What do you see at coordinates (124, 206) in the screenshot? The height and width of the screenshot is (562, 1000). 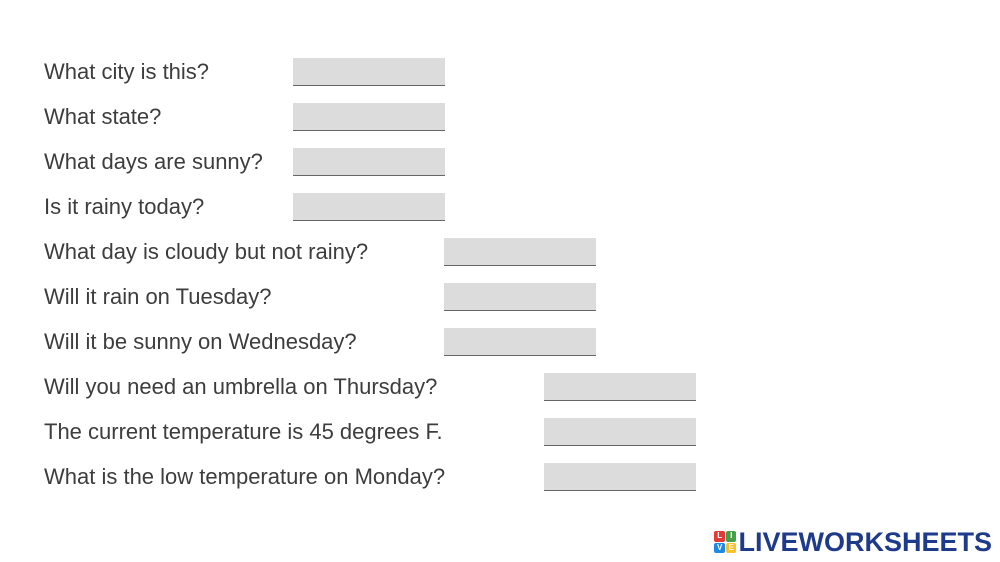 I see `question-4-text: Is it rainy today?` at bounding box center [124, 206].